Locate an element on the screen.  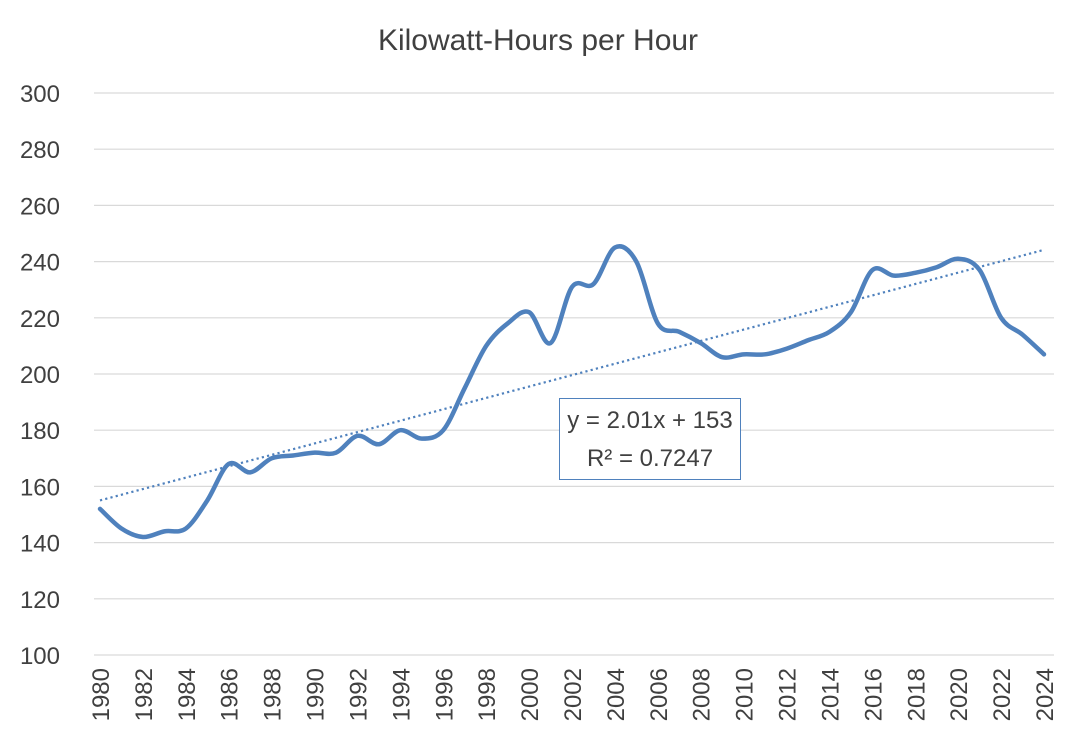
data-point-1986 is located at coordinates (229, 464).